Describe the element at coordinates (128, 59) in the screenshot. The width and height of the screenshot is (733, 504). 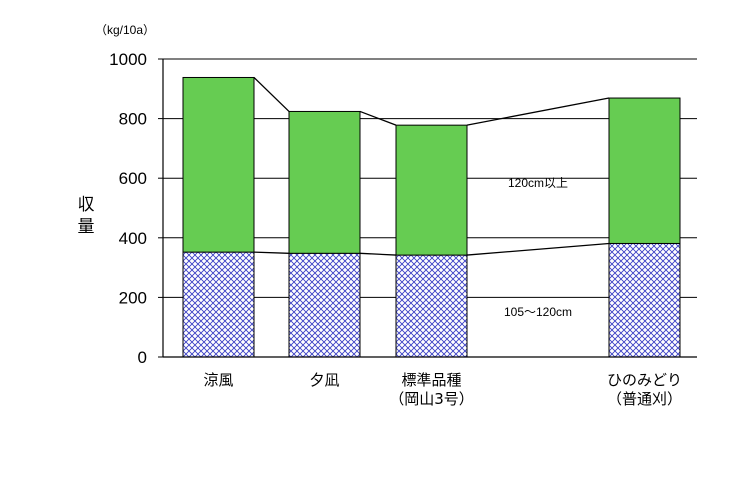
I see `y-tick-label: 1000` at that location.